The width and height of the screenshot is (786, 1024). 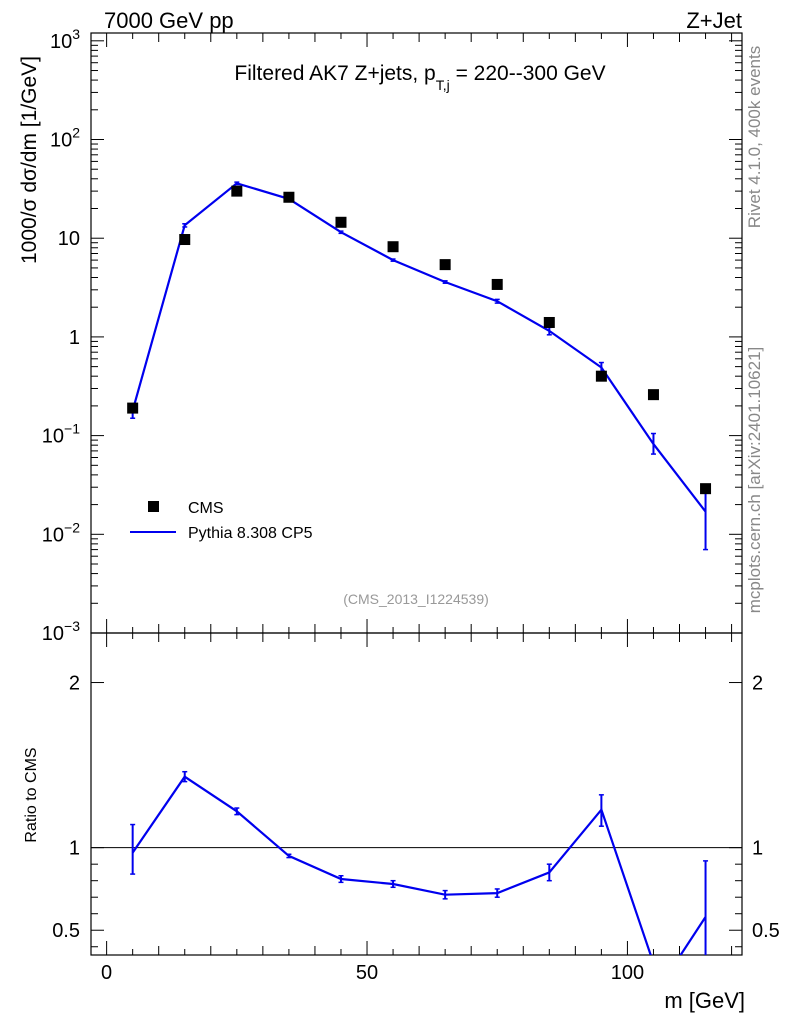 I want to click on legend: CMS Pythia 8.308 CP5, so click(x=221, y=521).